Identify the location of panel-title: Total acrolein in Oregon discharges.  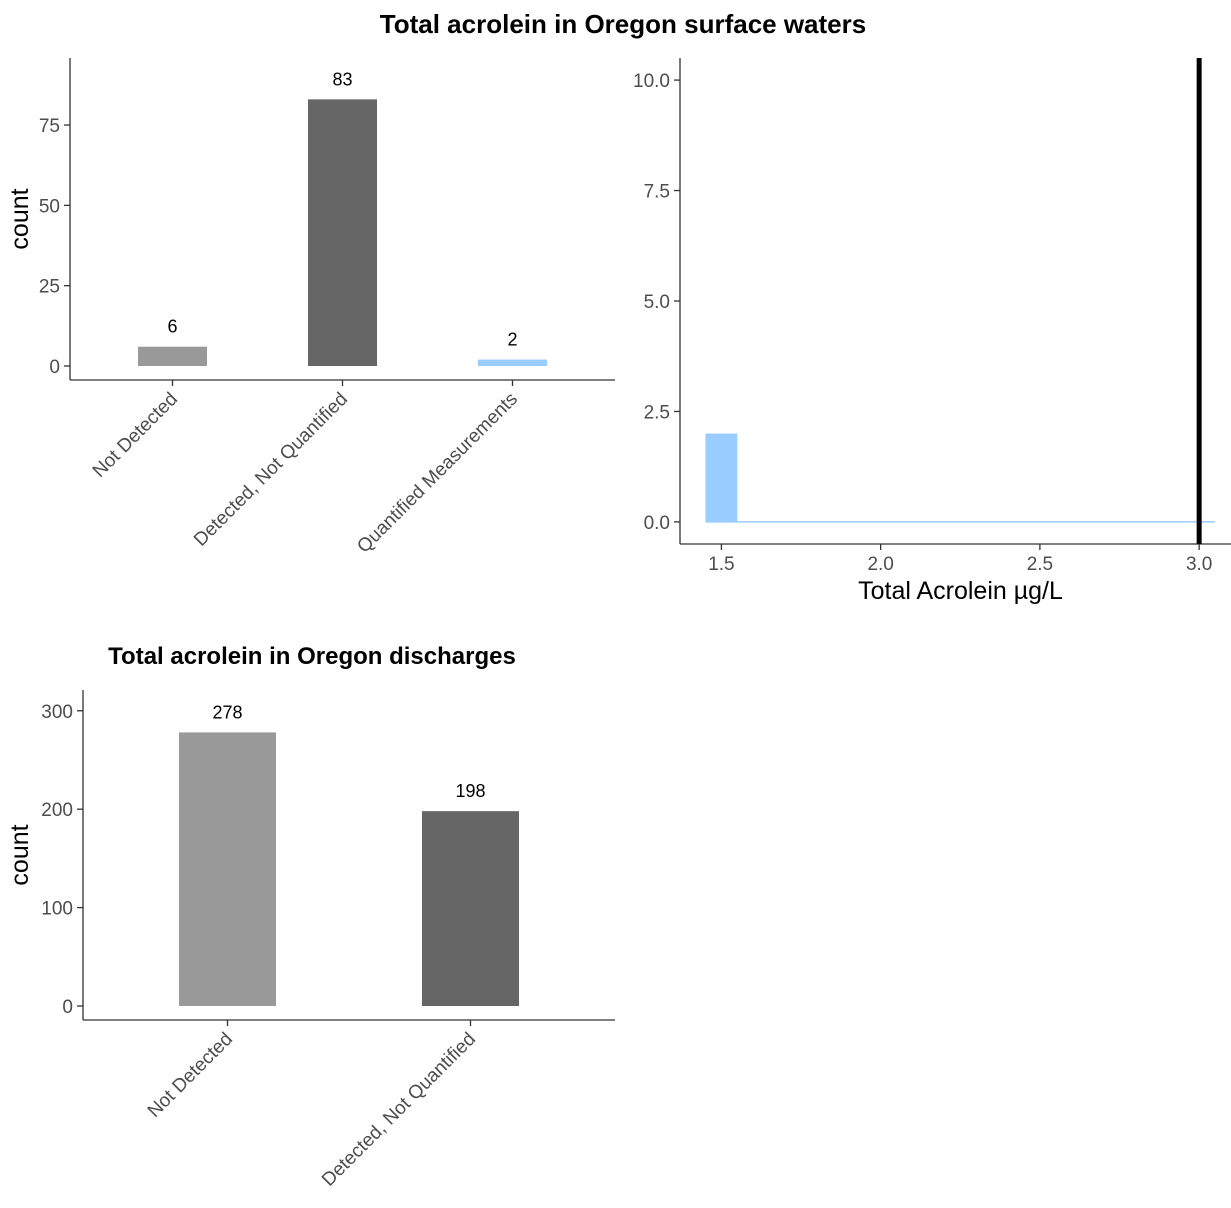
(312, 656).